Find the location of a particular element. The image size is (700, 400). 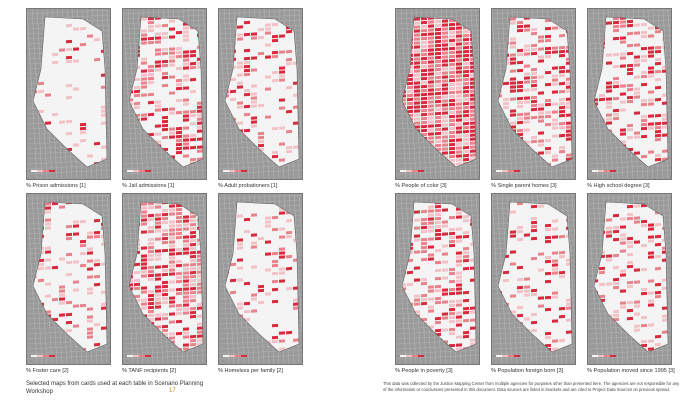

neighborhood-boundary is located at coordinates (262, 92).